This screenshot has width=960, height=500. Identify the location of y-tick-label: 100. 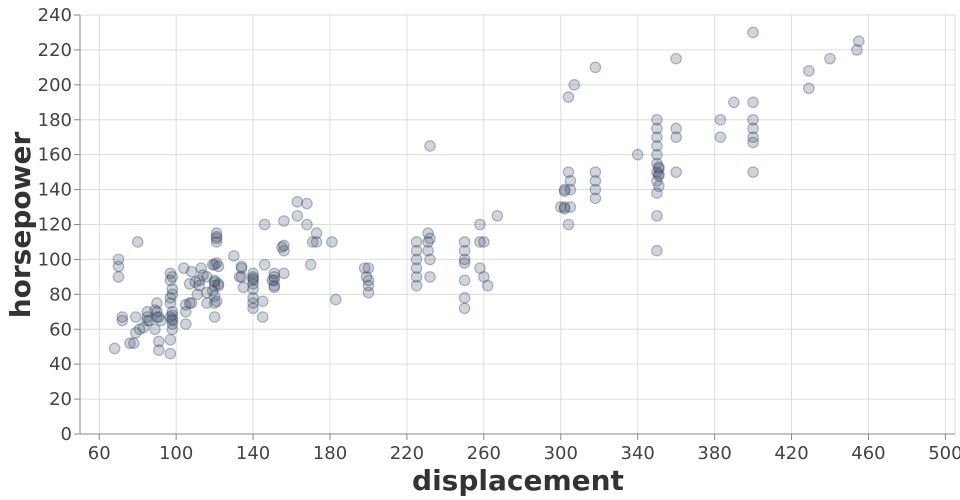
(55, 259).